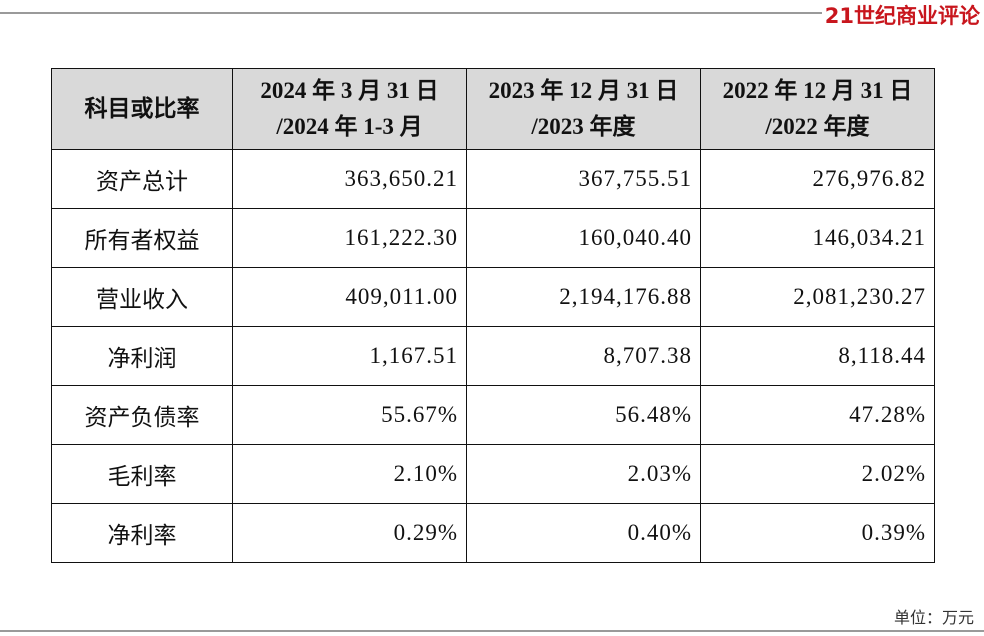  I want to click on value-cell: 2.03%, so click(583, 474).